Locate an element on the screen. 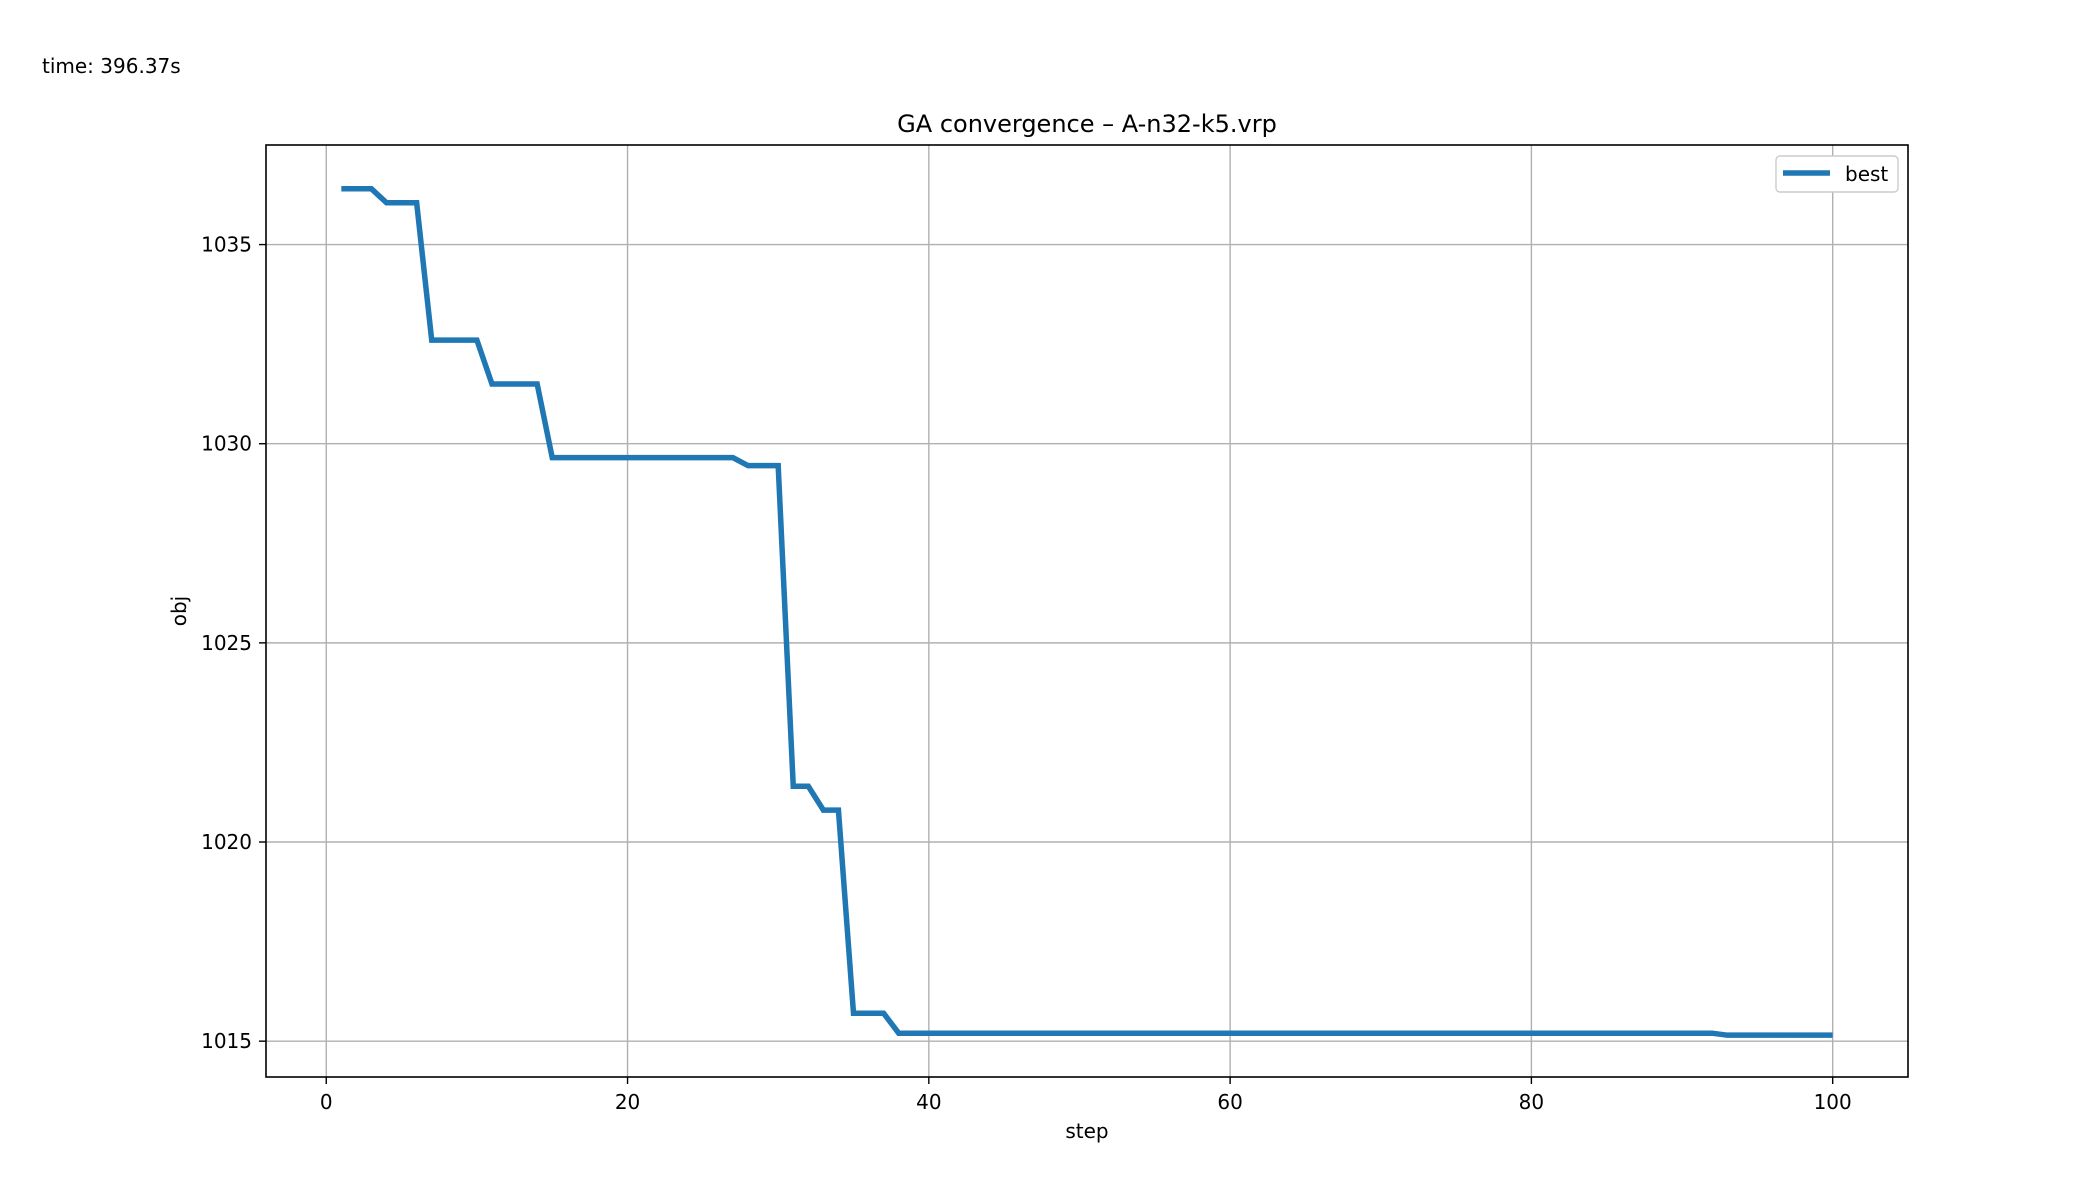 The width and height of the screenshot is (2100, 1200). x-axis-label: step is located at coordinates (1086, 1131).